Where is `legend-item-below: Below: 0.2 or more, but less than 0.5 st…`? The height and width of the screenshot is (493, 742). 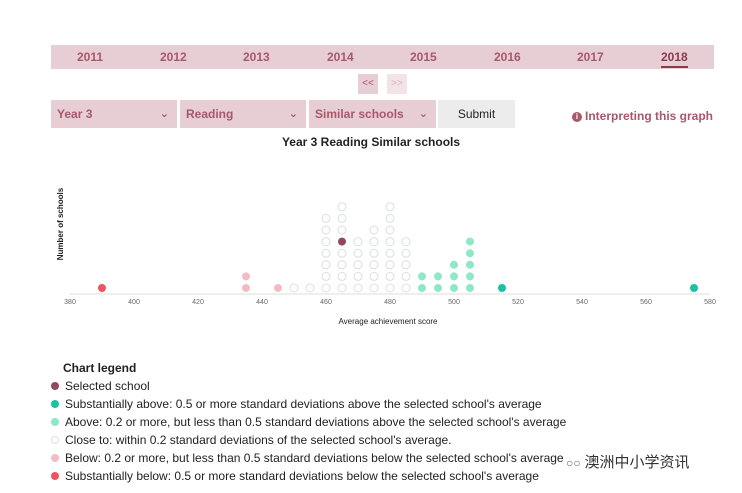
legend-item-below: Below: 0.2 or more, but less than 0.5 st… is located at coordinates (308, 459).